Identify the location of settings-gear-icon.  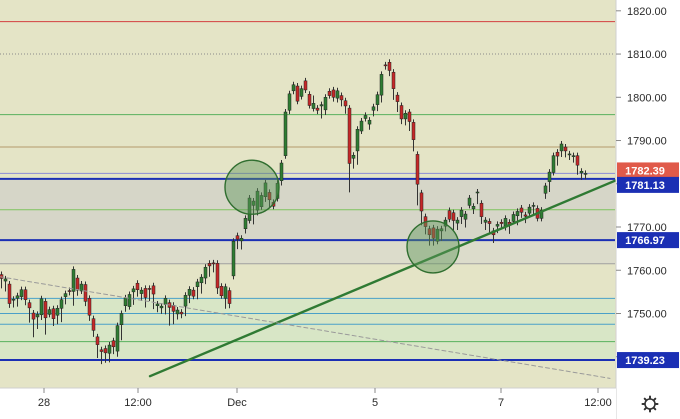
(650, 404).